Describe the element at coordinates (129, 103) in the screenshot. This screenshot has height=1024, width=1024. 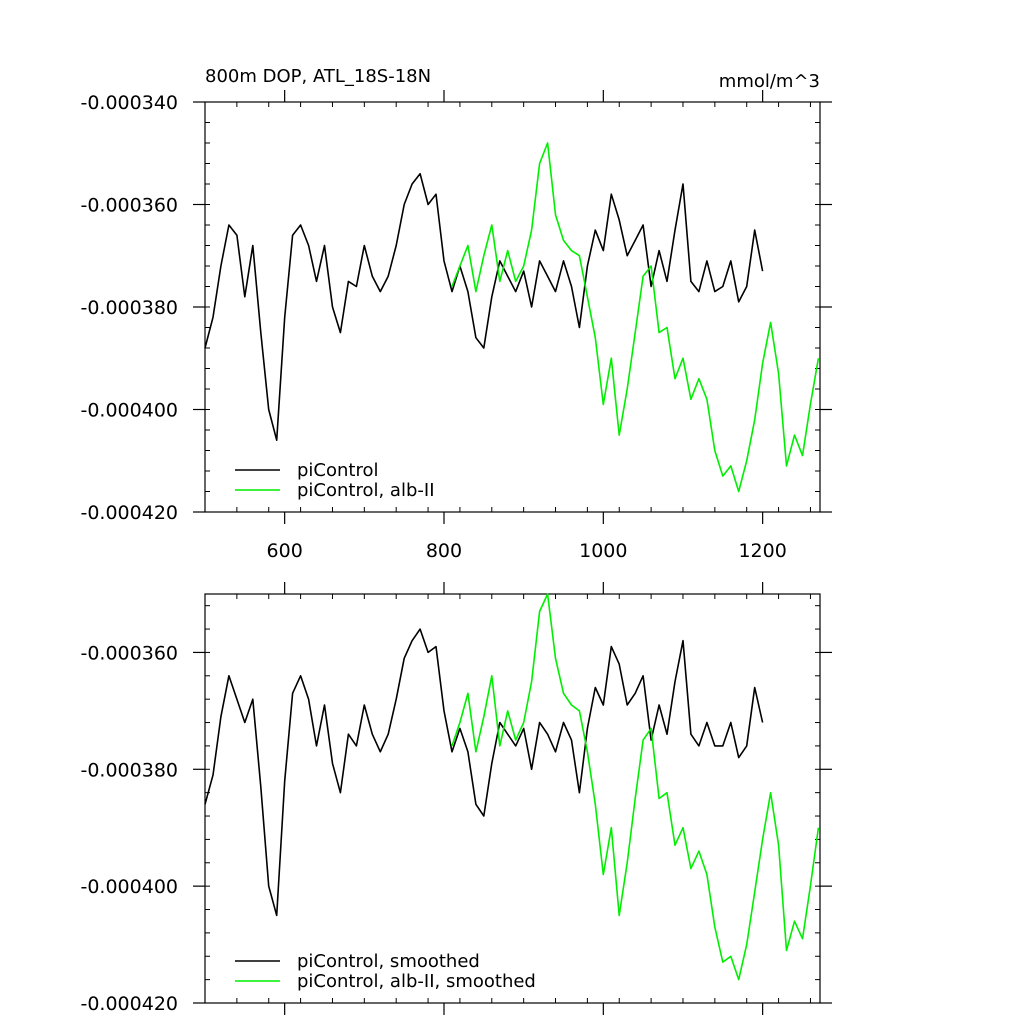
I see `y-tick-label: -0.000340` at that location.